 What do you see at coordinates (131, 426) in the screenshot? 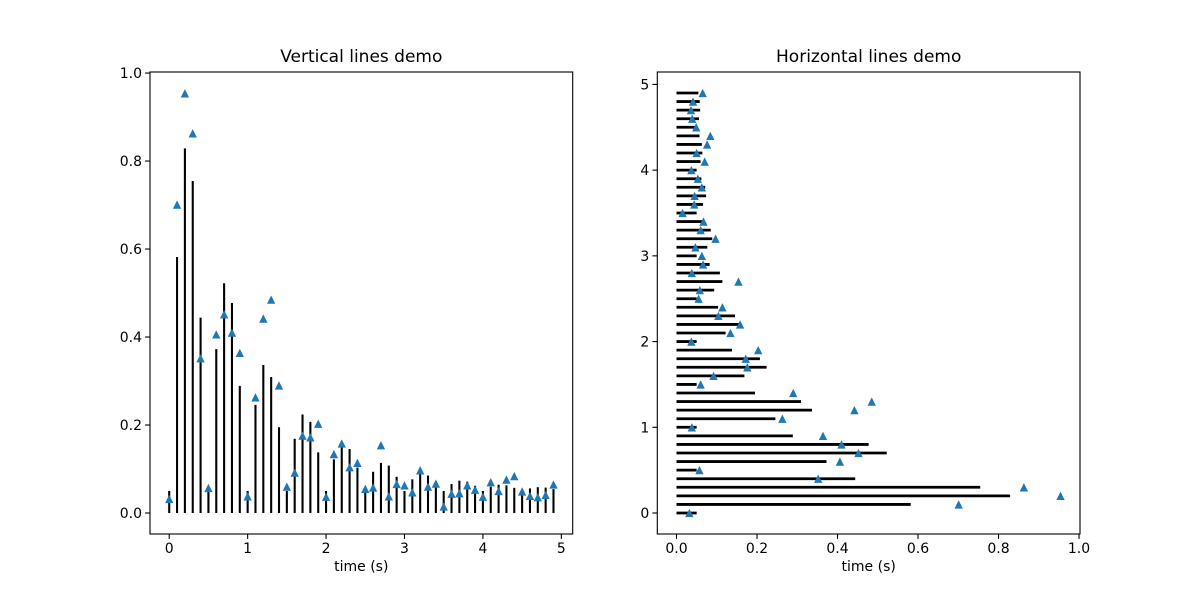
I see `y-tick-label: 0.2` at bounding box center [131, 426].